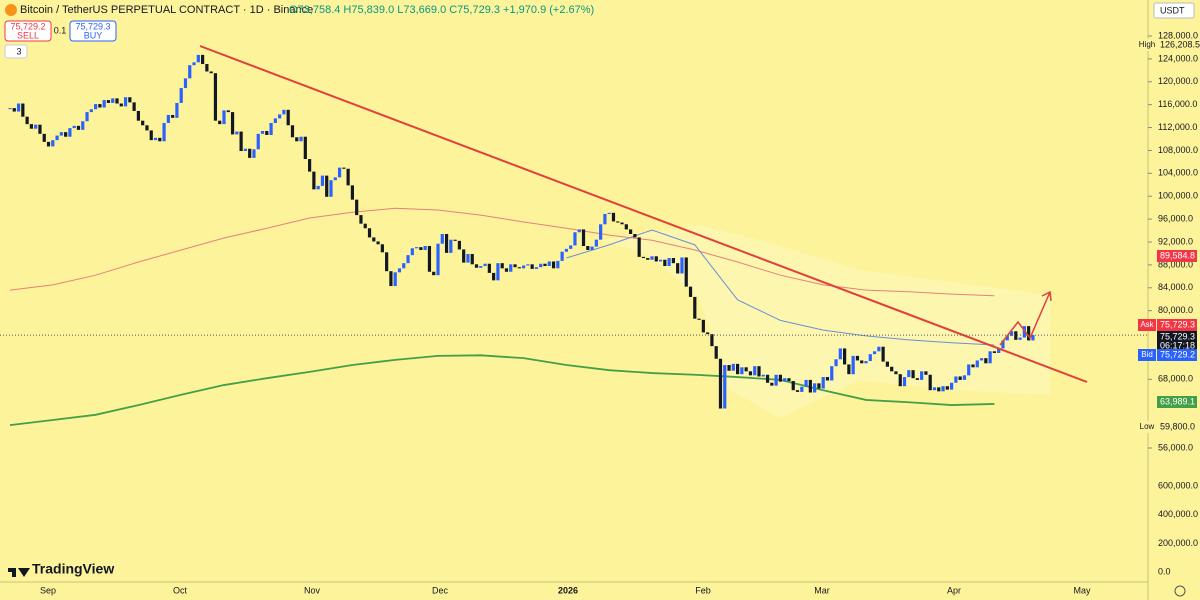  I want to click on sell-price: 75,729.2, so click(27, 26).